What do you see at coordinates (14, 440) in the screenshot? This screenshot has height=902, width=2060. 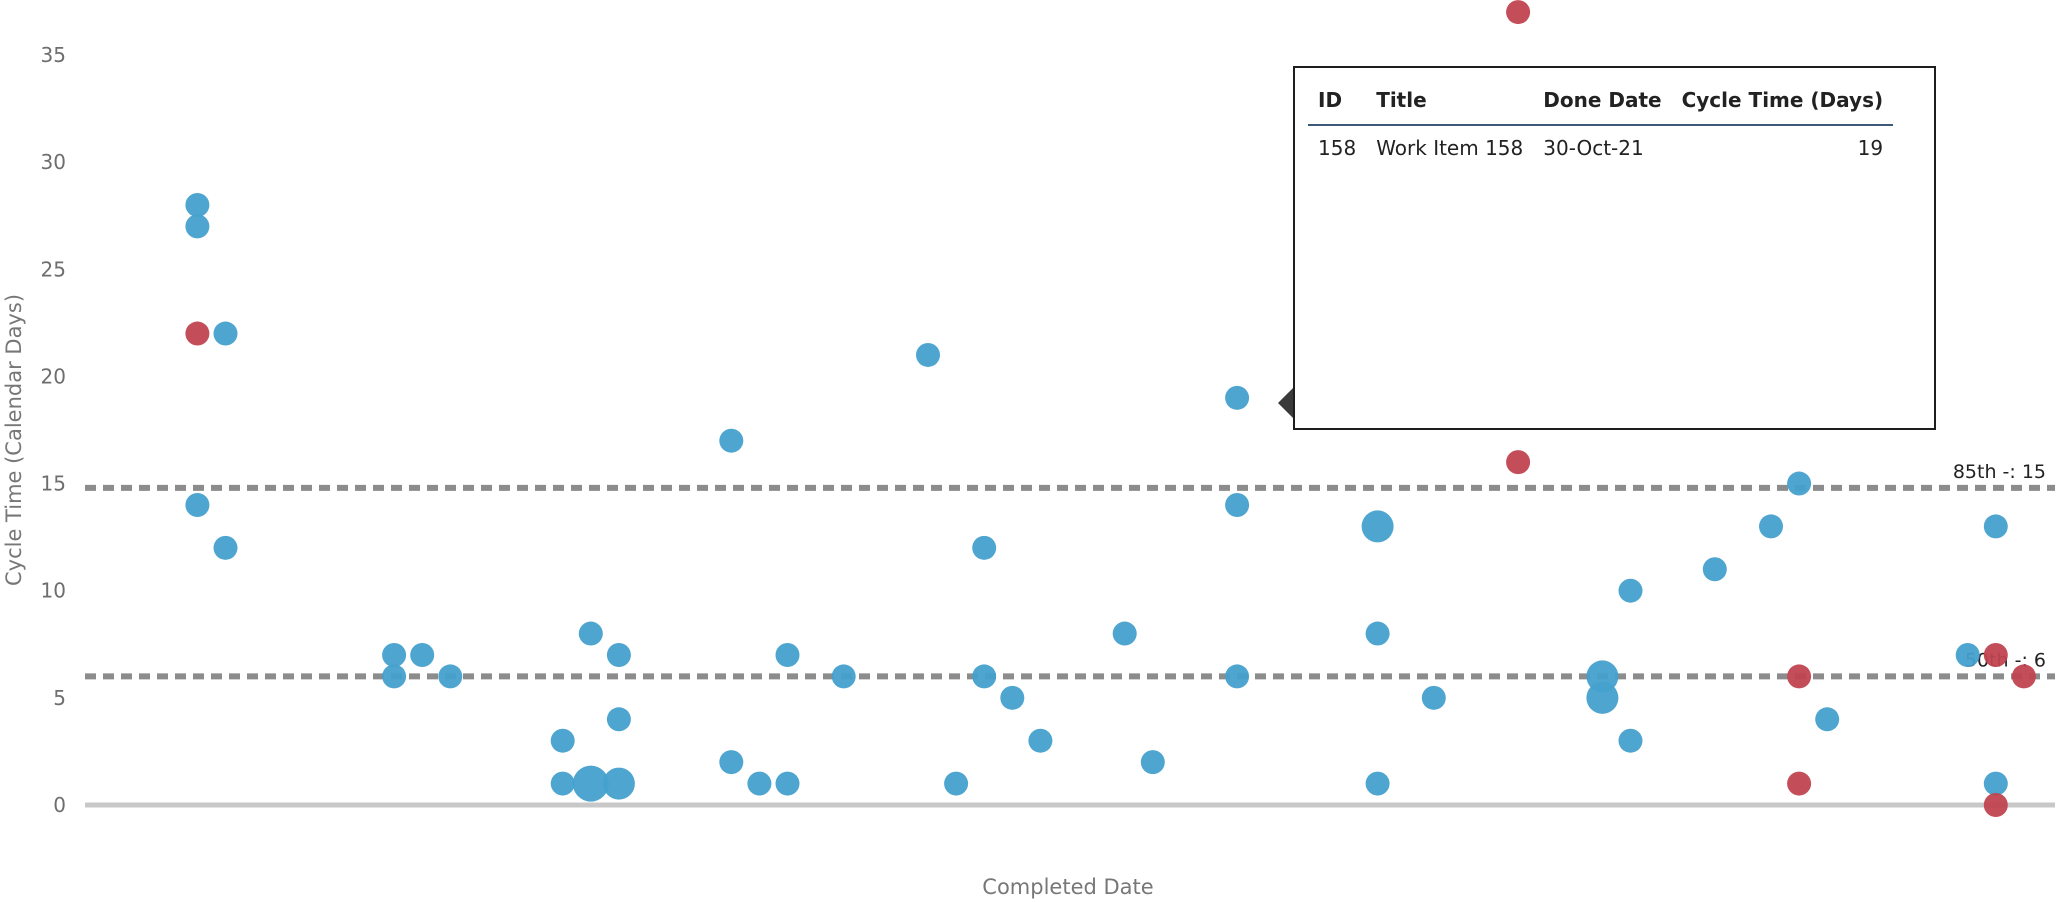 I see `y-axis-title: Cycle Time (Calendar Days)` at bounding box center [14, 440].